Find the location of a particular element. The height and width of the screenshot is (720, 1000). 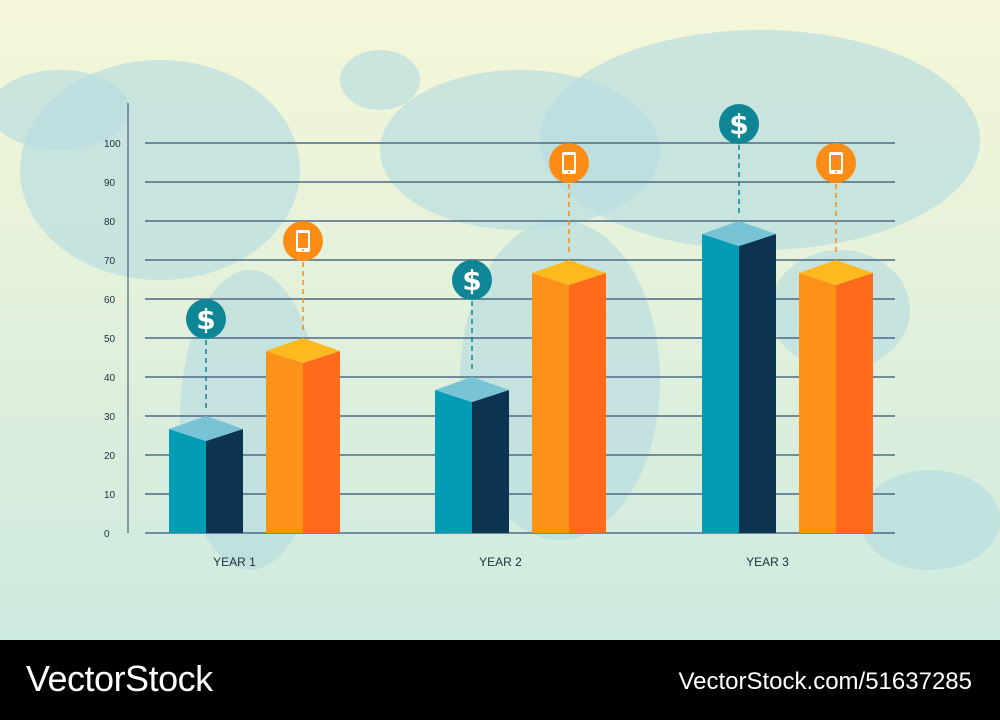

y-tick-label: 40 is located at coordinates (110, 378).